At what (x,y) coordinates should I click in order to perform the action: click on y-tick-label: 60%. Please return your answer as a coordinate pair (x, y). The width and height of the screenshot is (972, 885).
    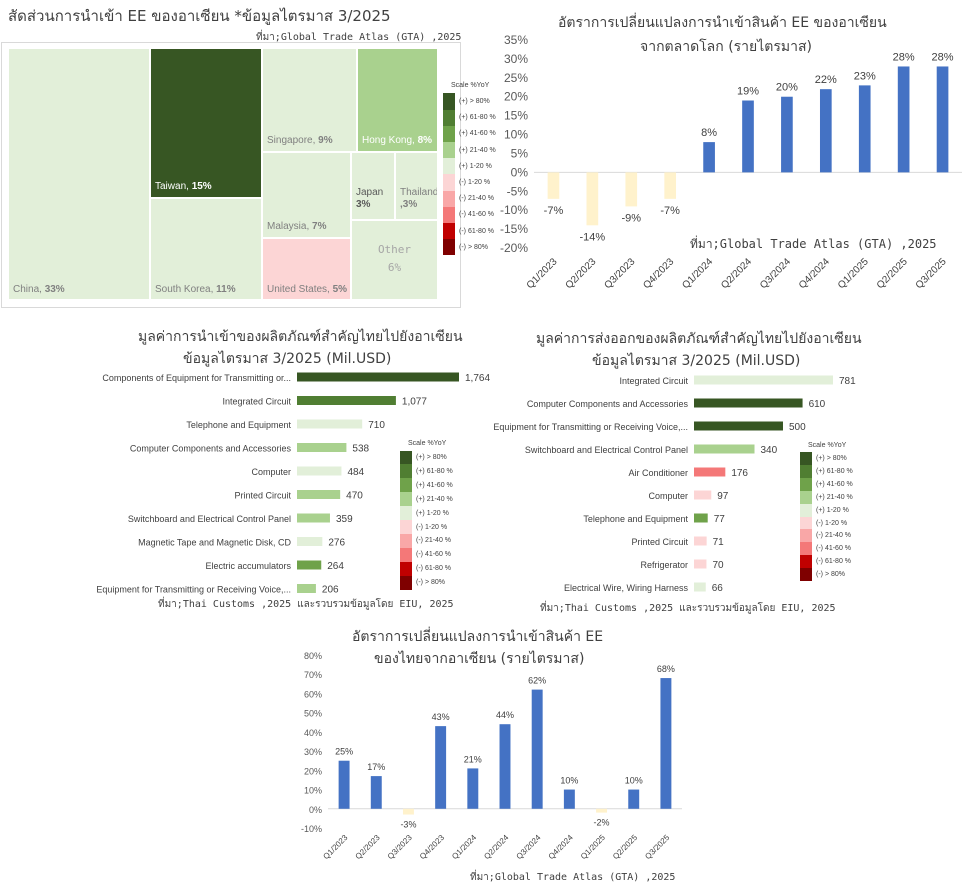
    Looking at the image, I should click on (313, 694).